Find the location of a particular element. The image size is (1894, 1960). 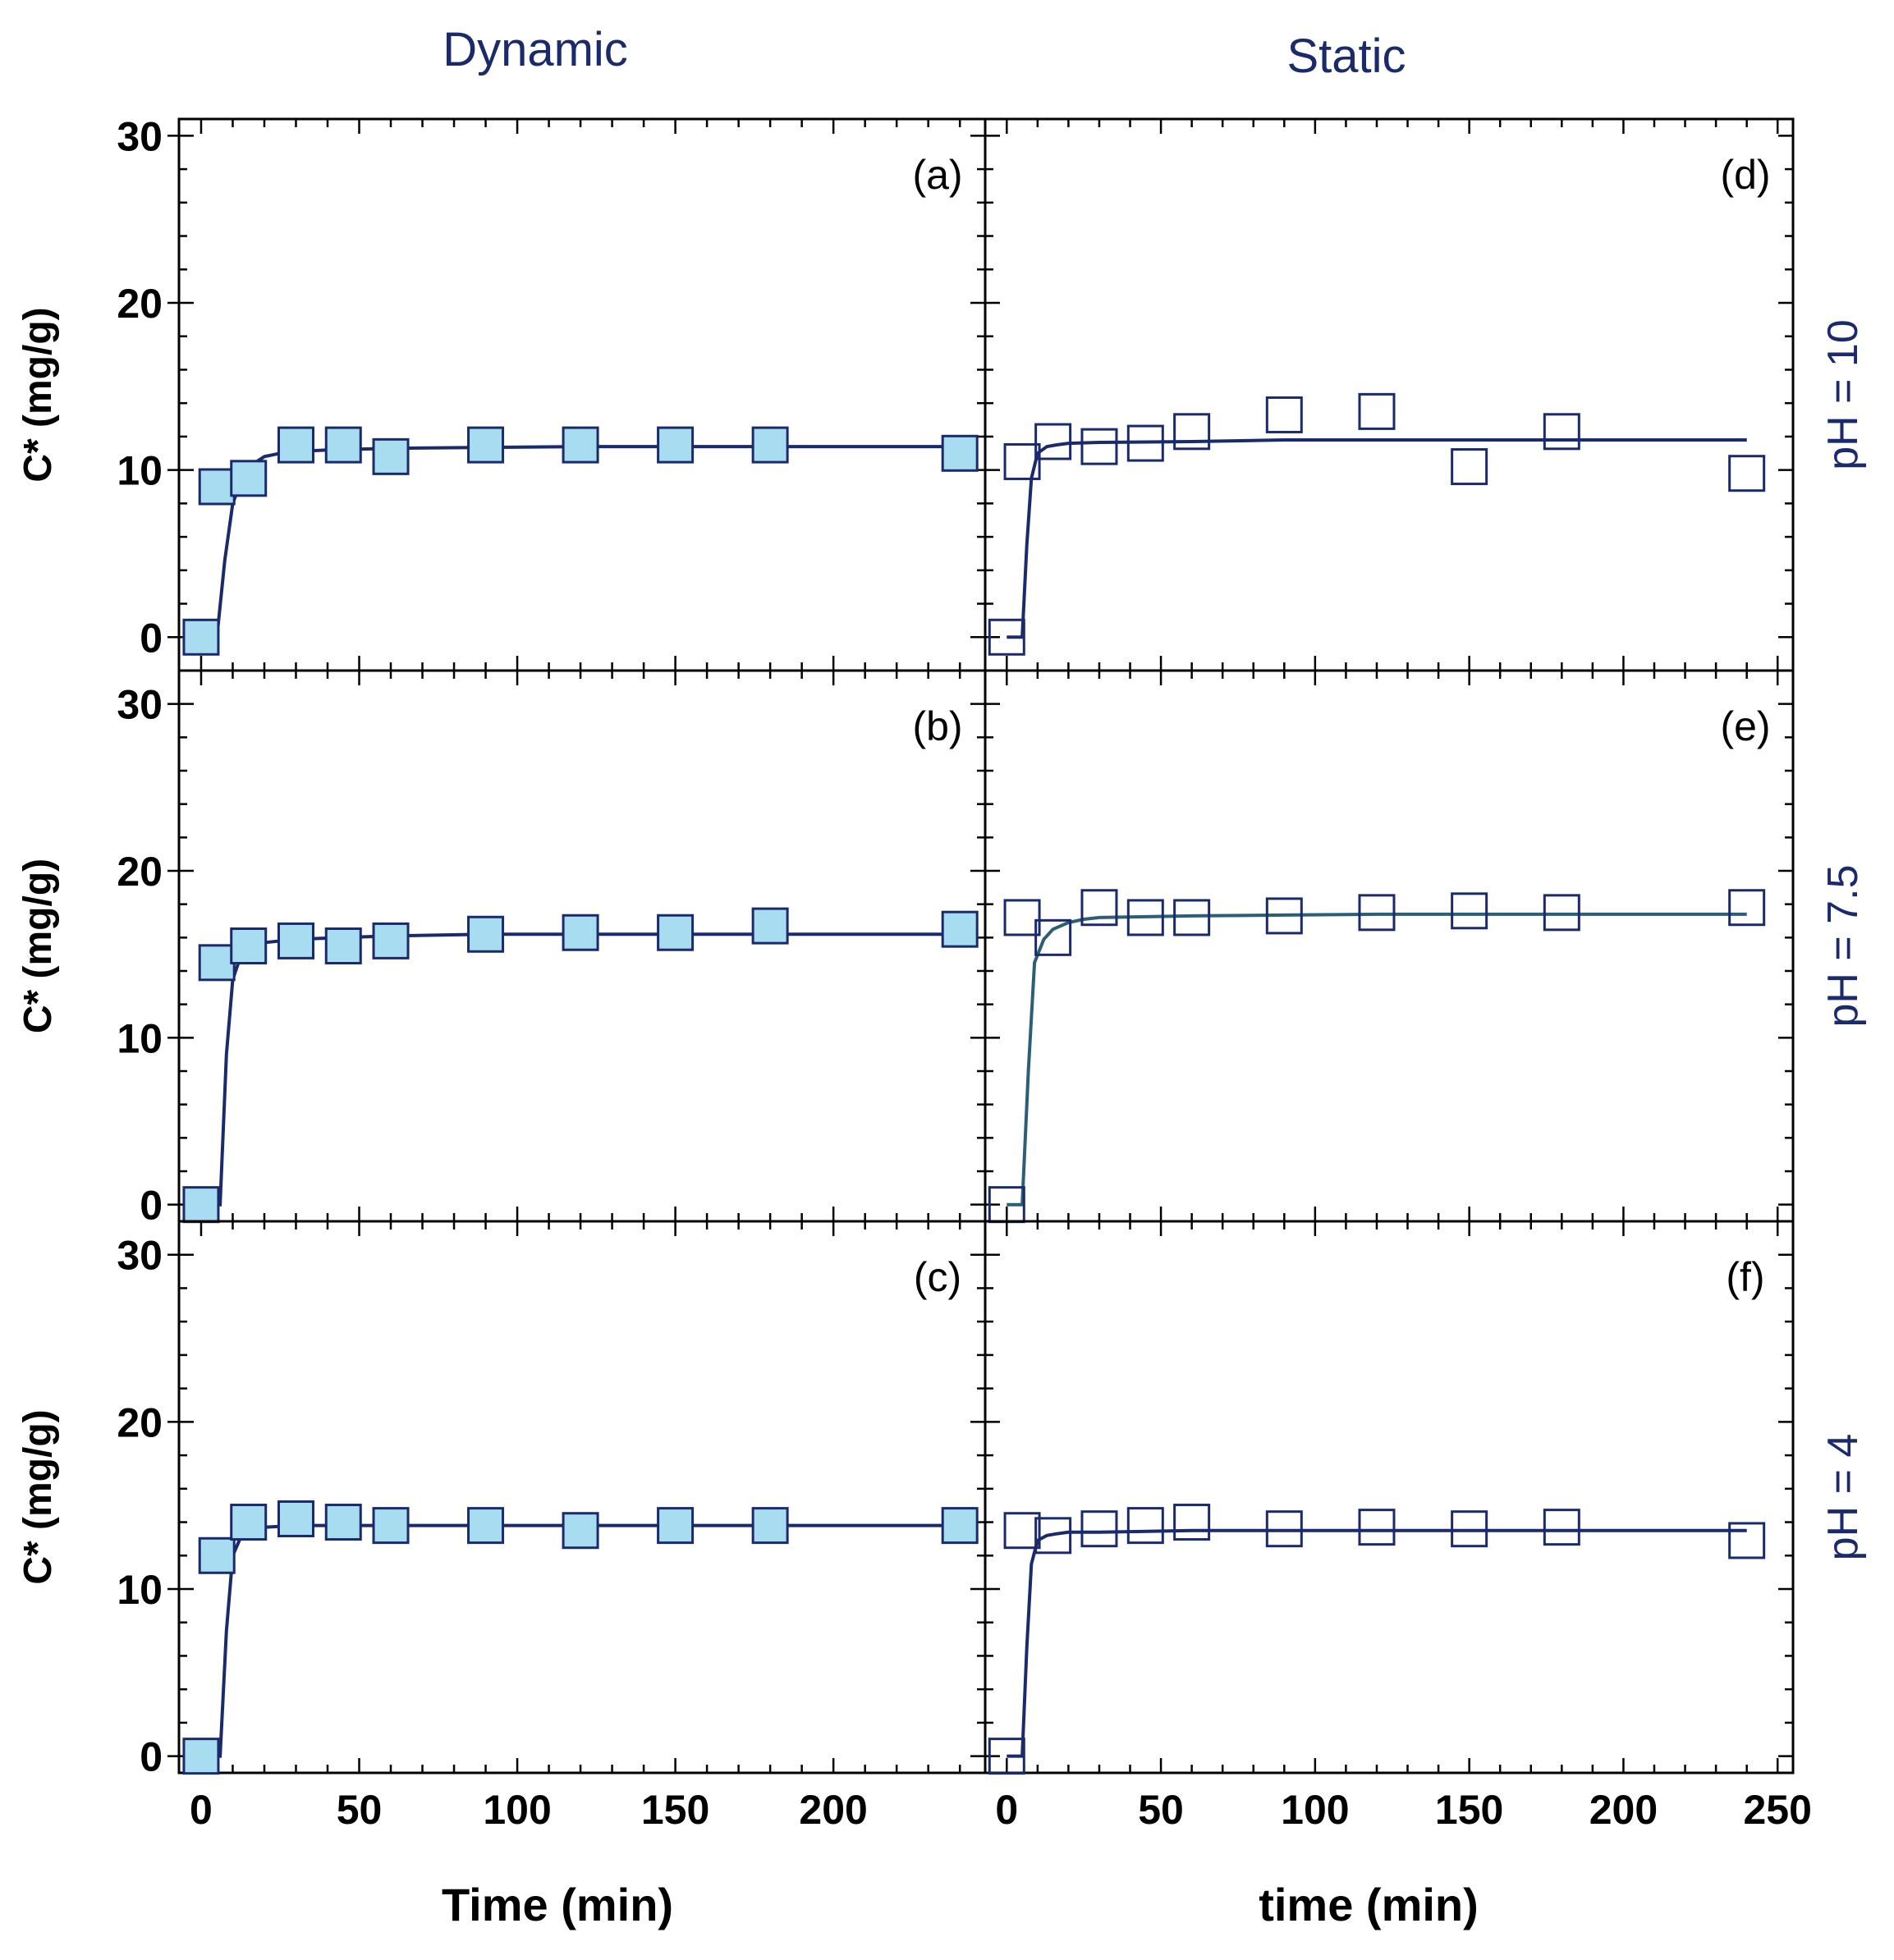

panel-a: 0 10 20 30 C* (mg/g) (a) is located at coordinates (501, 392).